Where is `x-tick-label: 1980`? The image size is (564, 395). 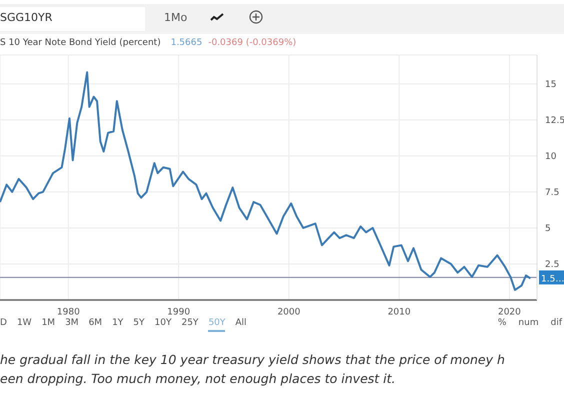
x-tick-label: 1980 is located at coordinates (68, 312).